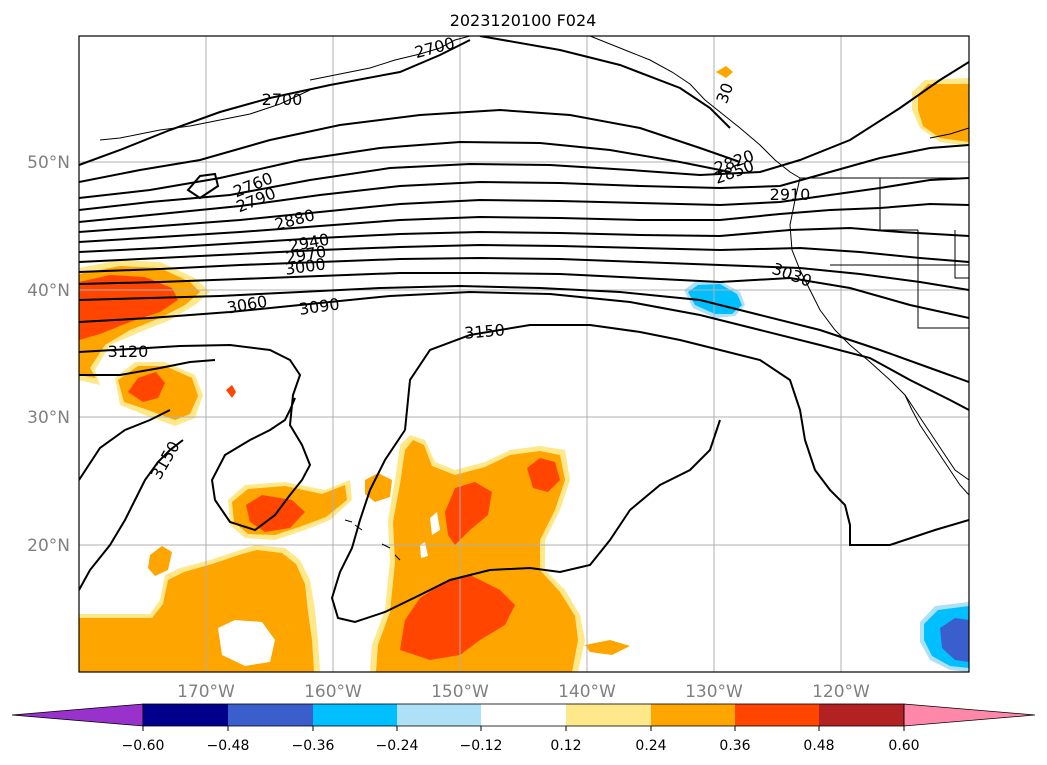 The image size is (1047, 765). I want to click on anomaly-neg-se-blue, so click(954, 640).